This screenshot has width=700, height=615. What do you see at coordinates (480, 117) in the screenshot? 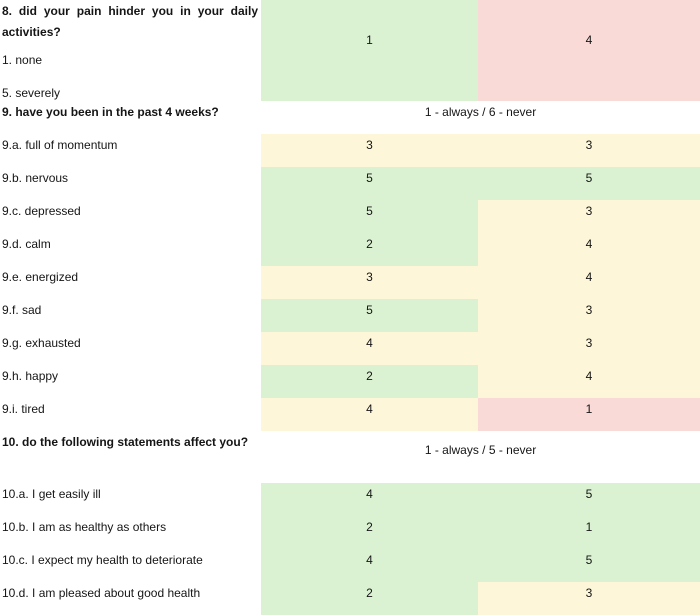
I see `scale-legend: 1 - always / 6 - never` at bounding box center [480, 117].